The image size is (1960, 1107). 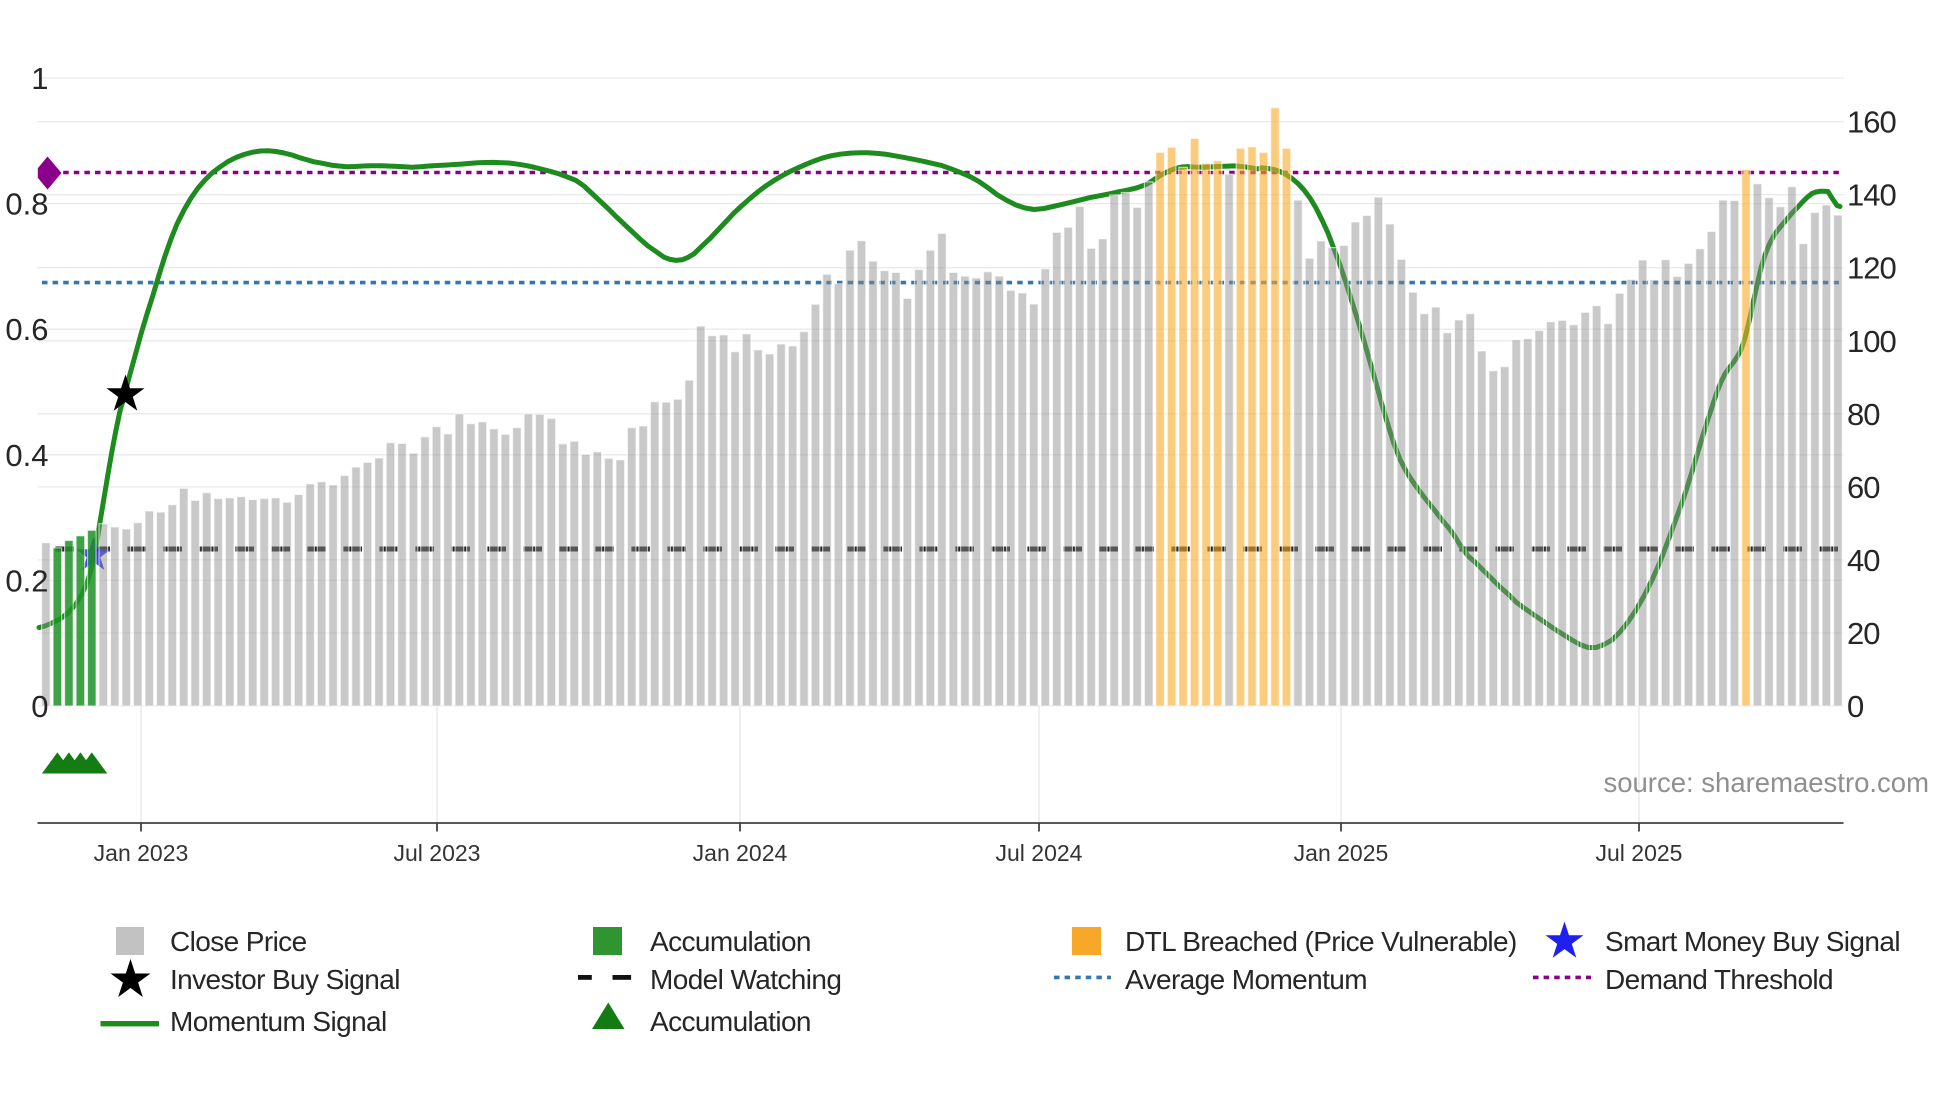 I want to click on svg-text: 0.2, so click(x=26, y=580).